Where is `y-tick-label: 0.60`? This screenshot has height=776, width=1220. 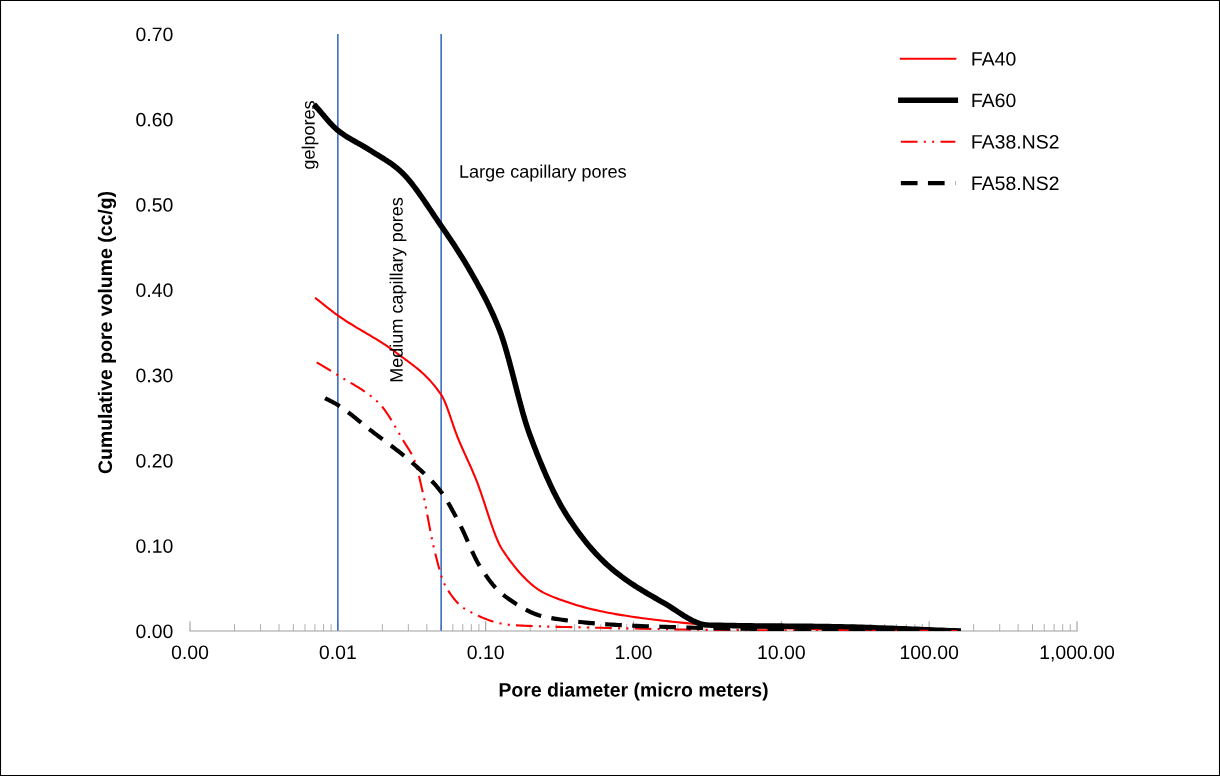
y-tick-label: 0.60 is located at coordinates (154, 119).